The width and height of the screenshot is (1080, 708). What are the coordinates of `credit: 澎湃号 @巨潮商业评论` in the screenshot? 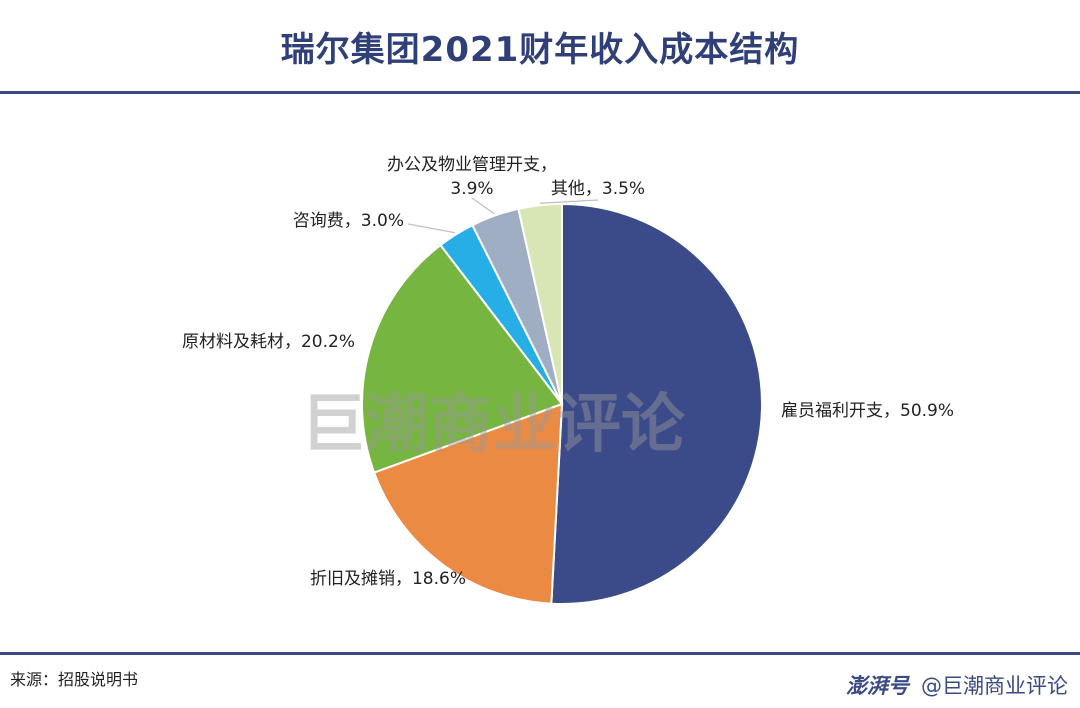 It's located at (957, 685).